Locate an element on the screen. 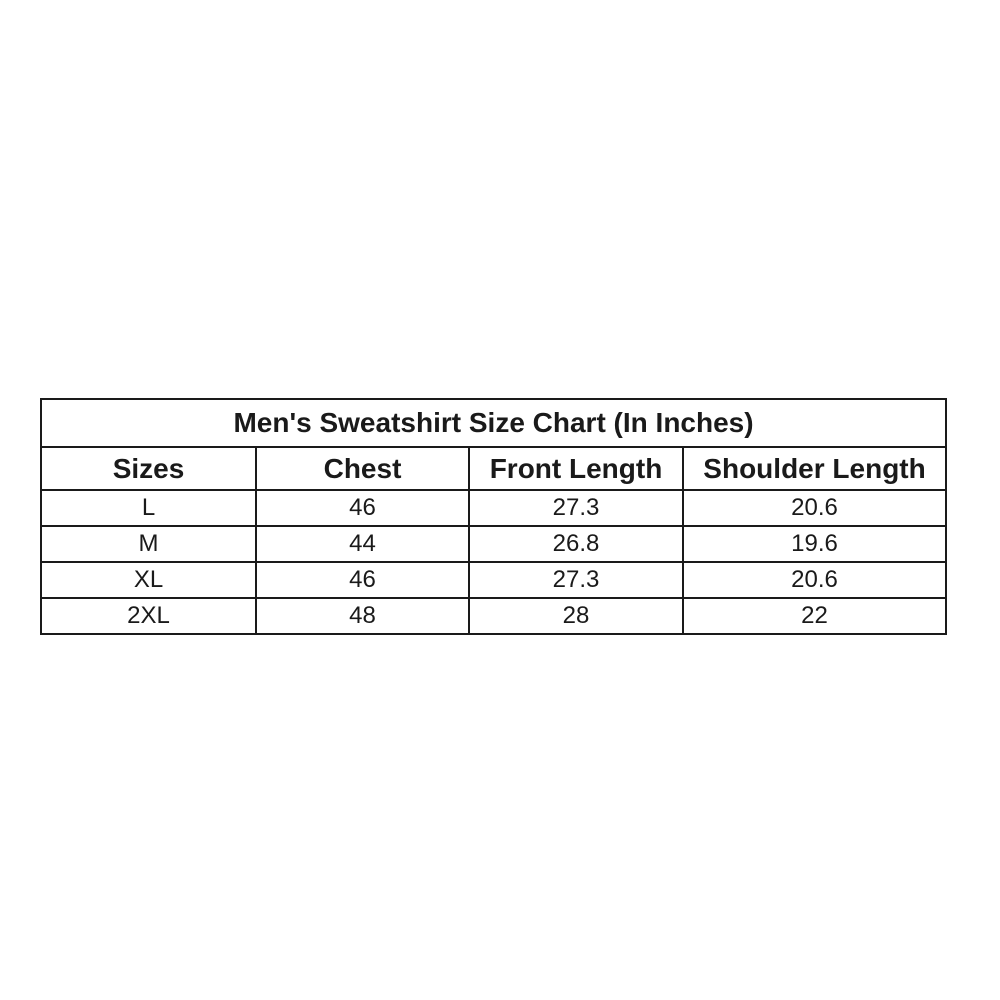  cell-front-length: 28 is located at coordinates (576, 616).